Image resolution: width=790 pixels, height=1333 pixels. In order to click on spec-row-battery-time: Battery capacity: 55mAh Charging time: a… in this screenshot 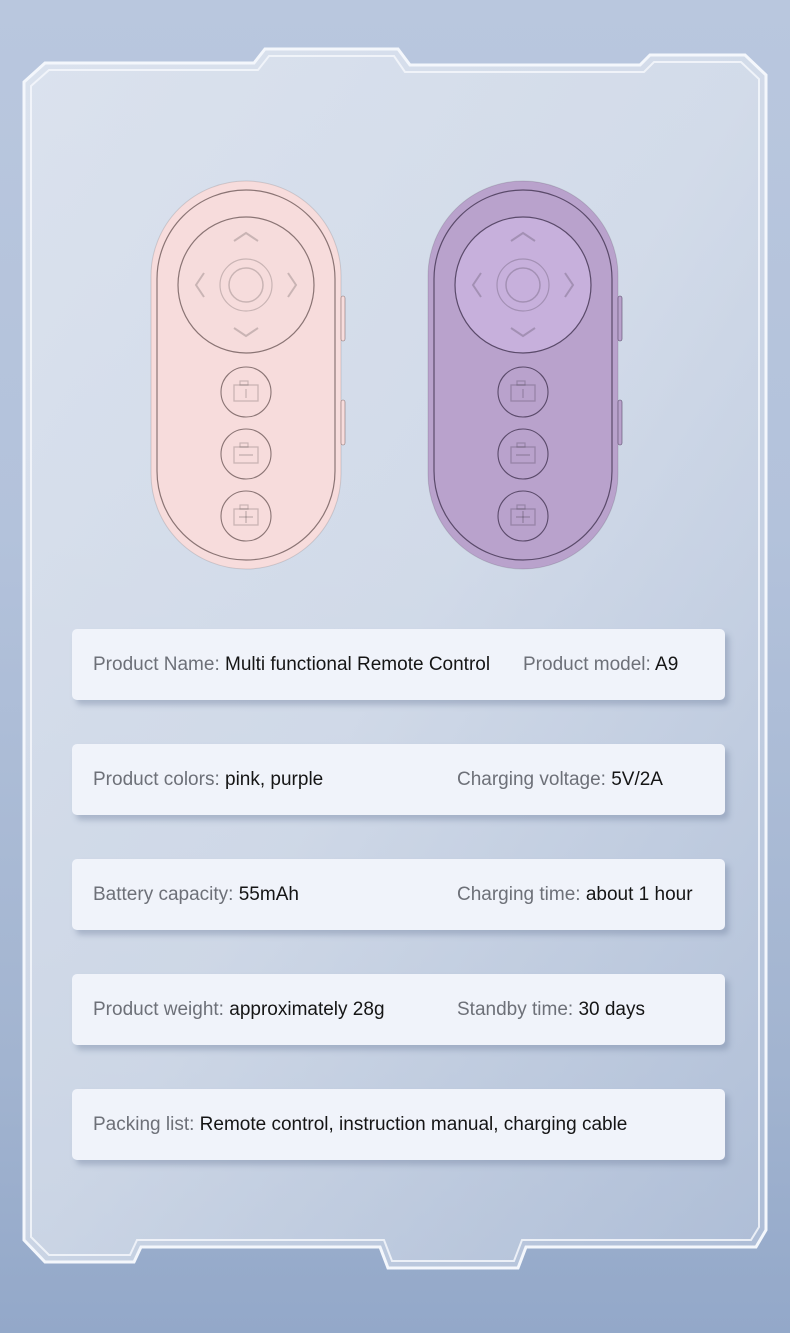, I will do `click(398, 894)`.